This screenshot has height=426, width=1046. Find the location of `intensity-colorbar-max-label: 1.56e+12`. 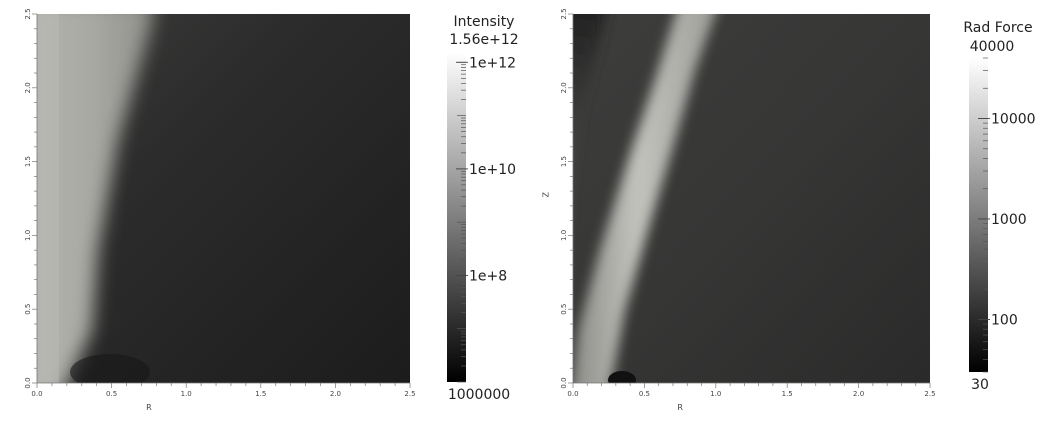

intensity-colorbar-max-label: 1.56e+12 is located at coordinates (483, 40).